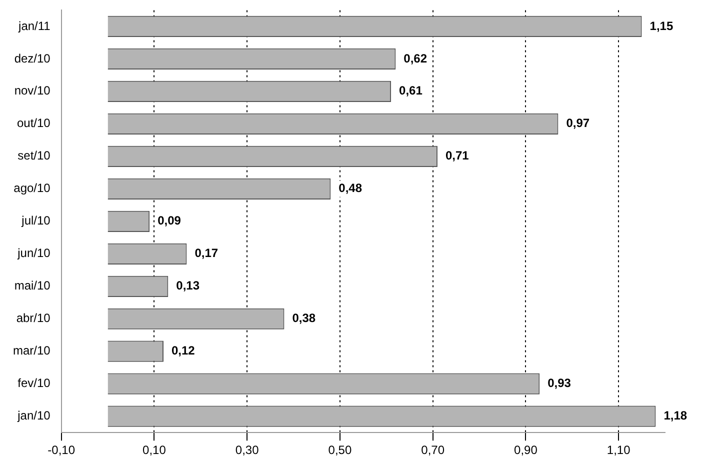 The width and height of the screenshot is (705, 466). I want to click on data-label: 0,48, so click(350, 188).